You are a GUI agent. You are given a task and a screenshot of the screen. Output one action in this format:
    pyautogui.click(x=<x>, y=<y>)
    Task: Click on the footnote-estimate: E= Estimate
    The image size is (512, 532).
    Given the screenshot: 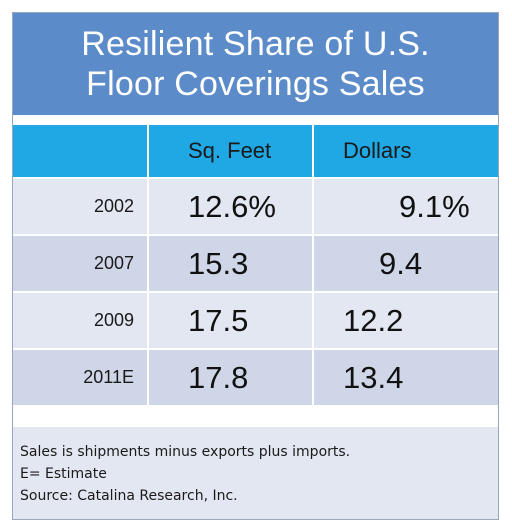 What is the action you would take?
    pyautogui.click(x=63, y=474)
    